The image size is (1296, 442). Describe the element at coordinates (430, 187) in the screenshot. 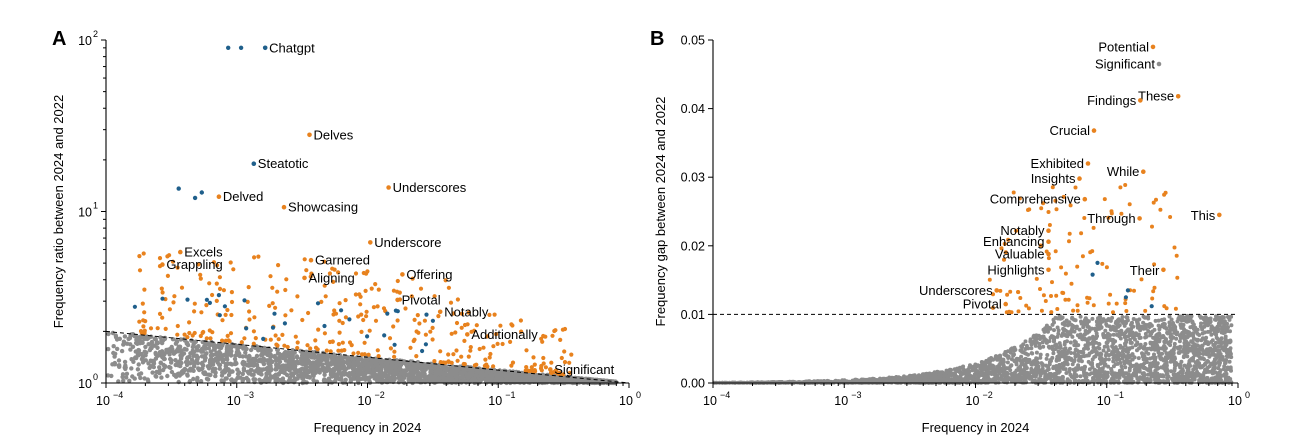

I see `word-label: Underscores` at that location.